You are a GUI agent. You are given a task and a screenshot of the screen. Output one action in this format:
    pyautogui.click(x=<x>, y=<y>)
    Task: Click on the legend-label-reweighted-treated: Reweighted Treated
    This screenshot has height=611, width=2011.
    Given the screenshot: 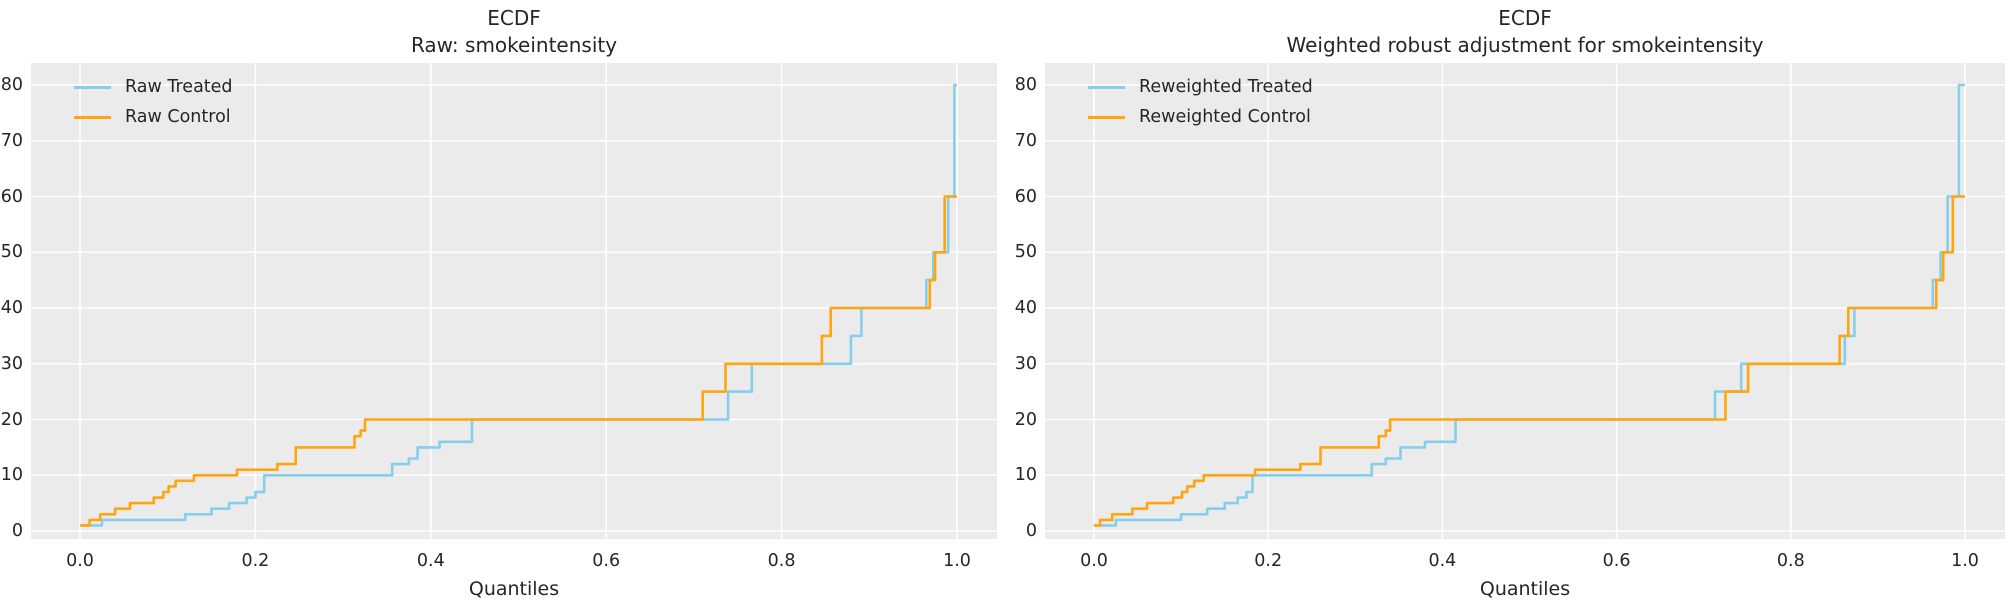 What is the action you would take?
    pyautogui.click(x=1226, y=87)
    